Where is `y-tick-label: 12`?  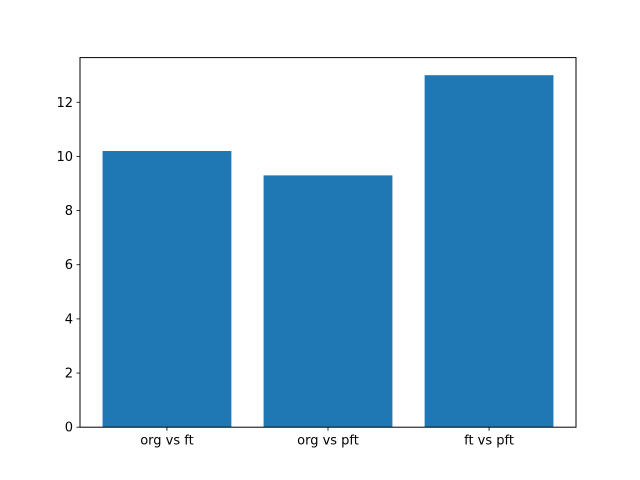 y-tick-label: 12 is located at coordinates (64, 103).